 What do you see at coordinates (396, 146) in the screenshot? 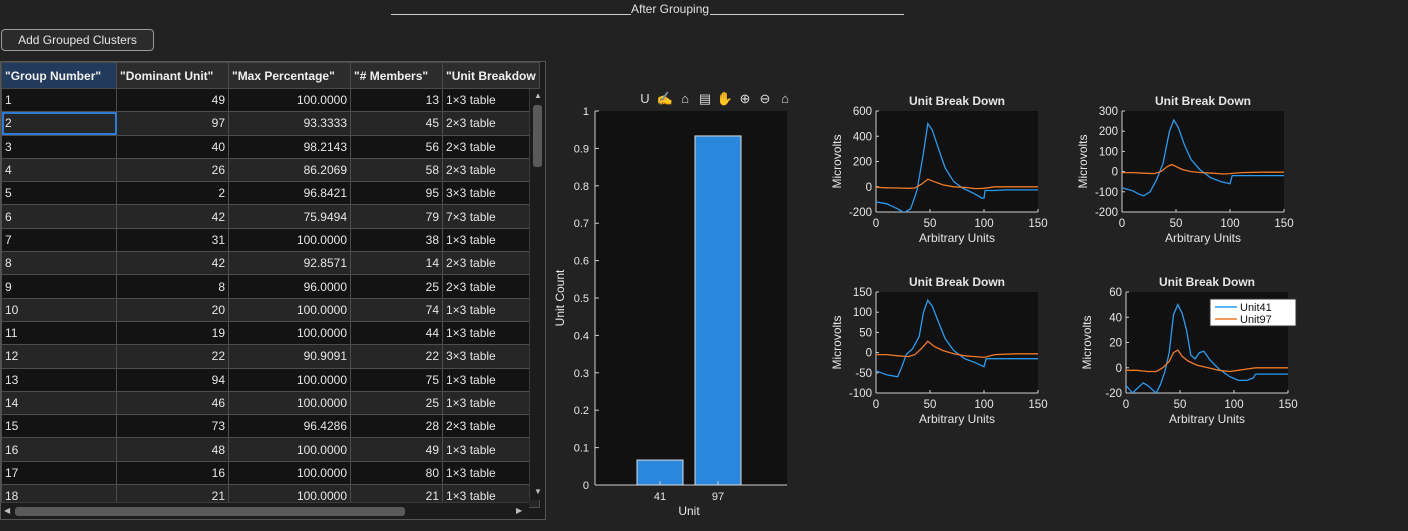
I see `cell-members: 56` at bounding box center [396, 146].